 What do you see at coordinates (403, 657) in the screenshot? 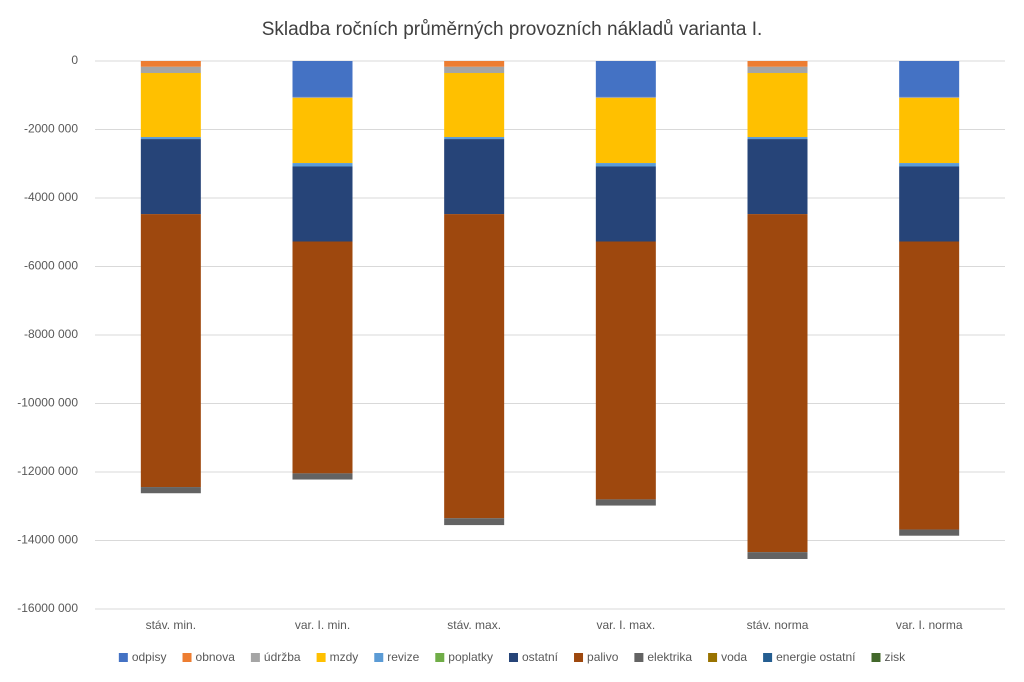
I see `legend-label: revize` at bounding box center [403, 657].